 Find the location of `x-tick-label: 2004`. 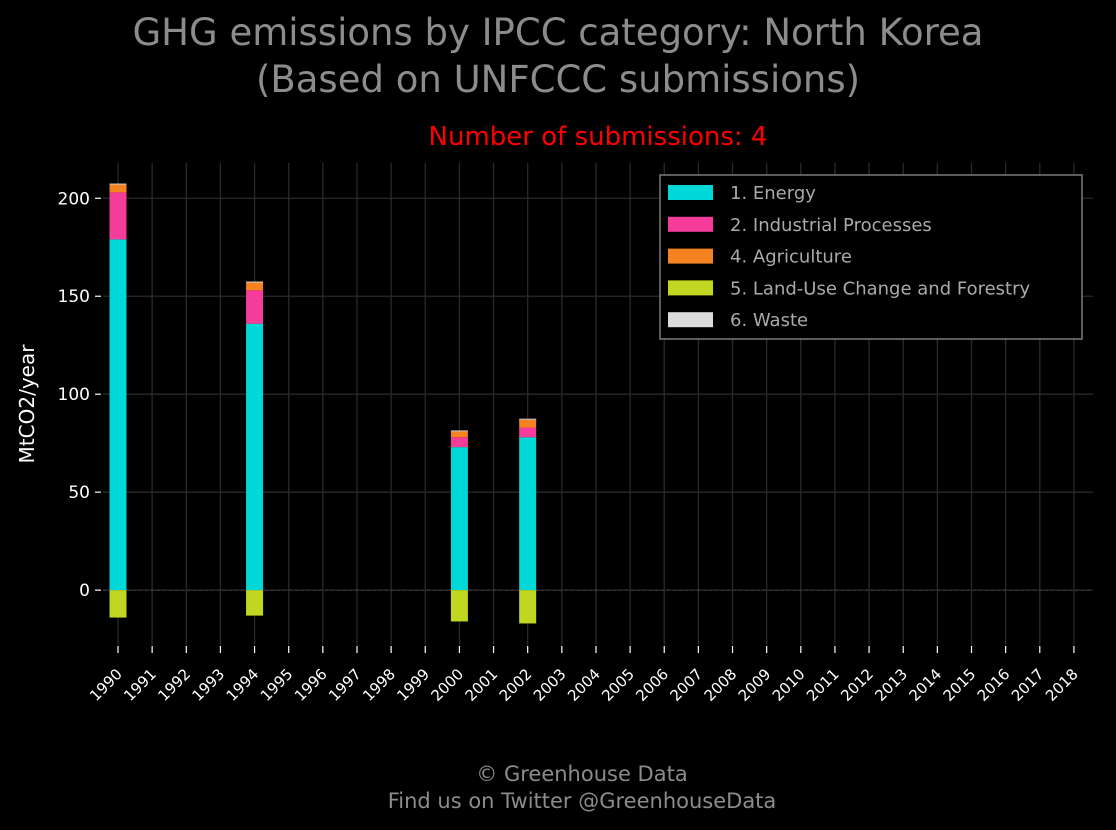

x-tick-label: 2004 is located at coordinates (584, 685).